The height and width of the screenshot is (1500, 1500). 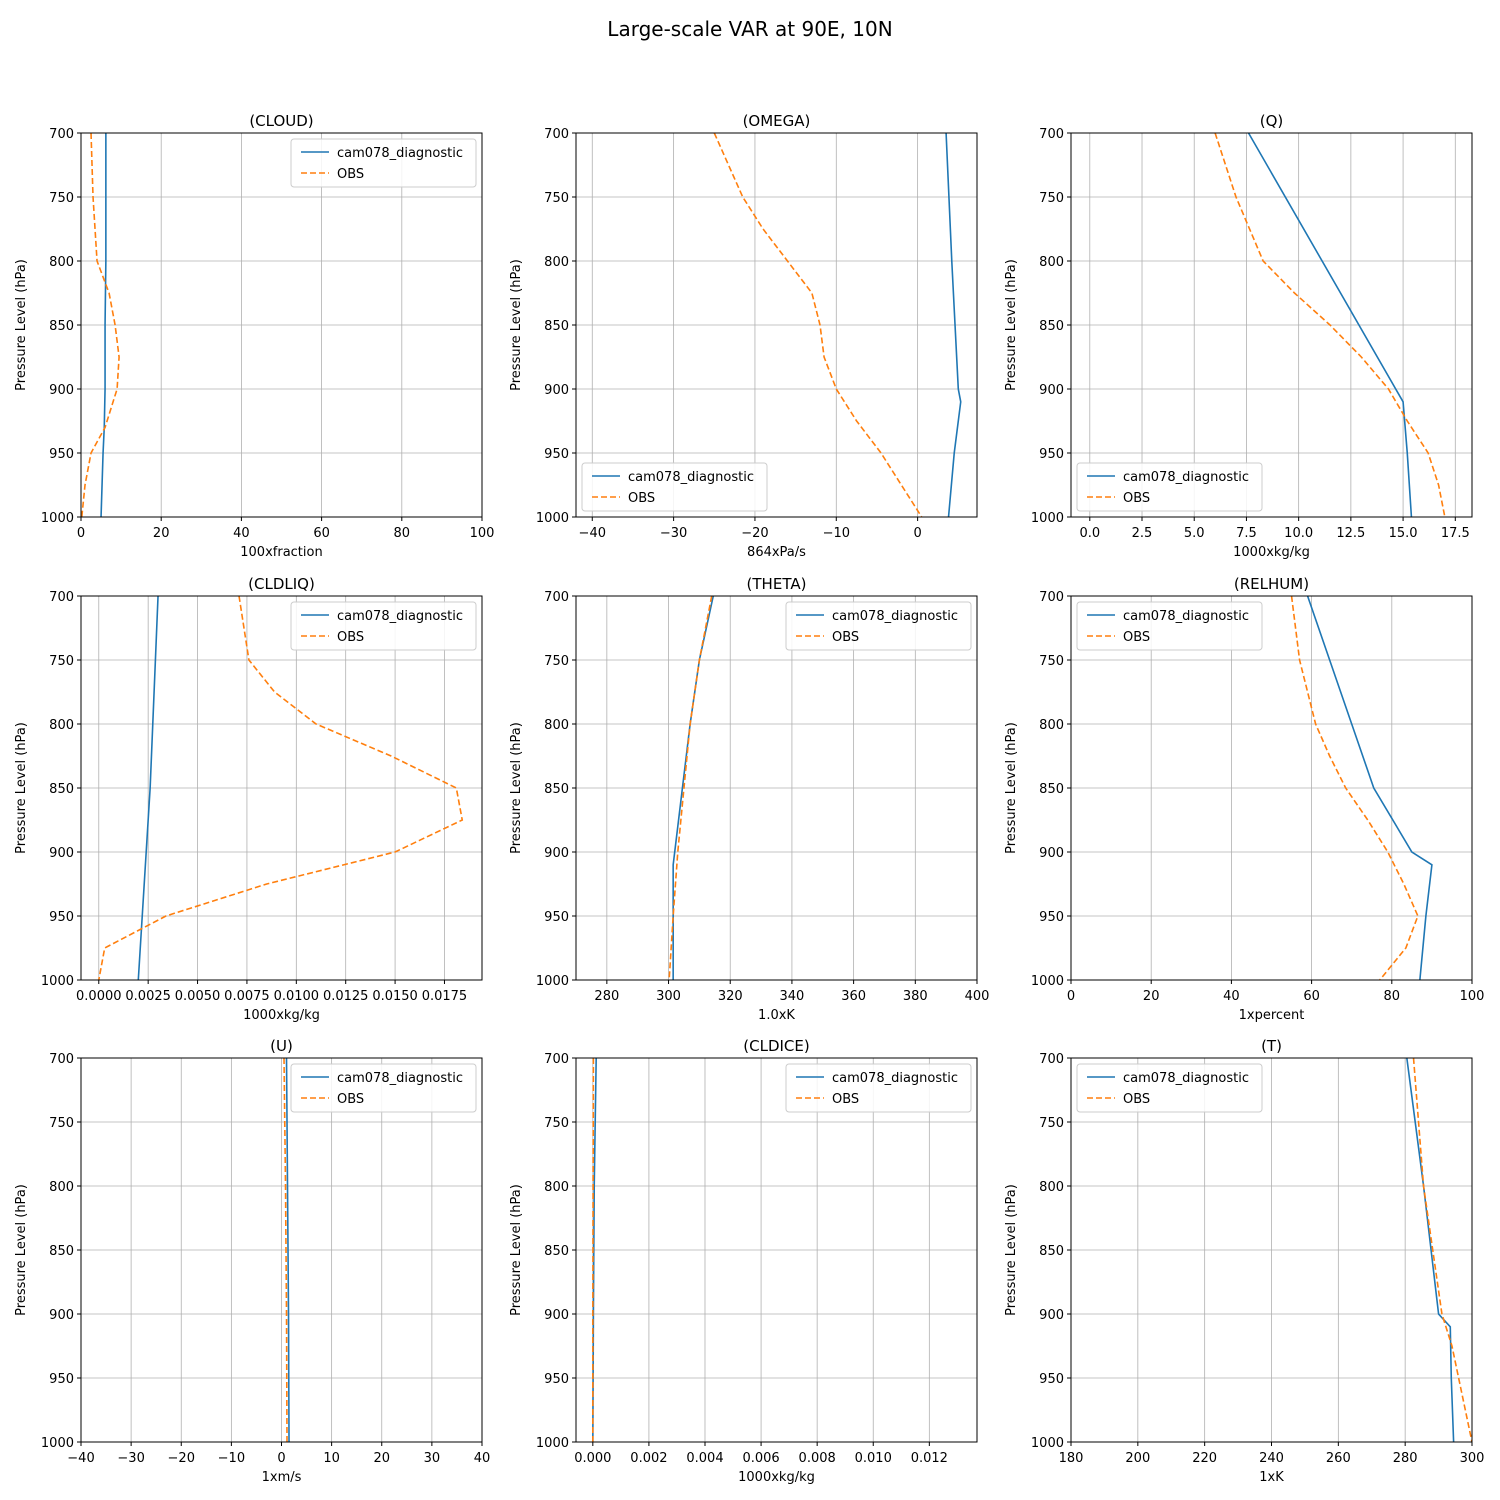 I want to click on x-tick-label: 0.0150, so click(x=395, y=996).